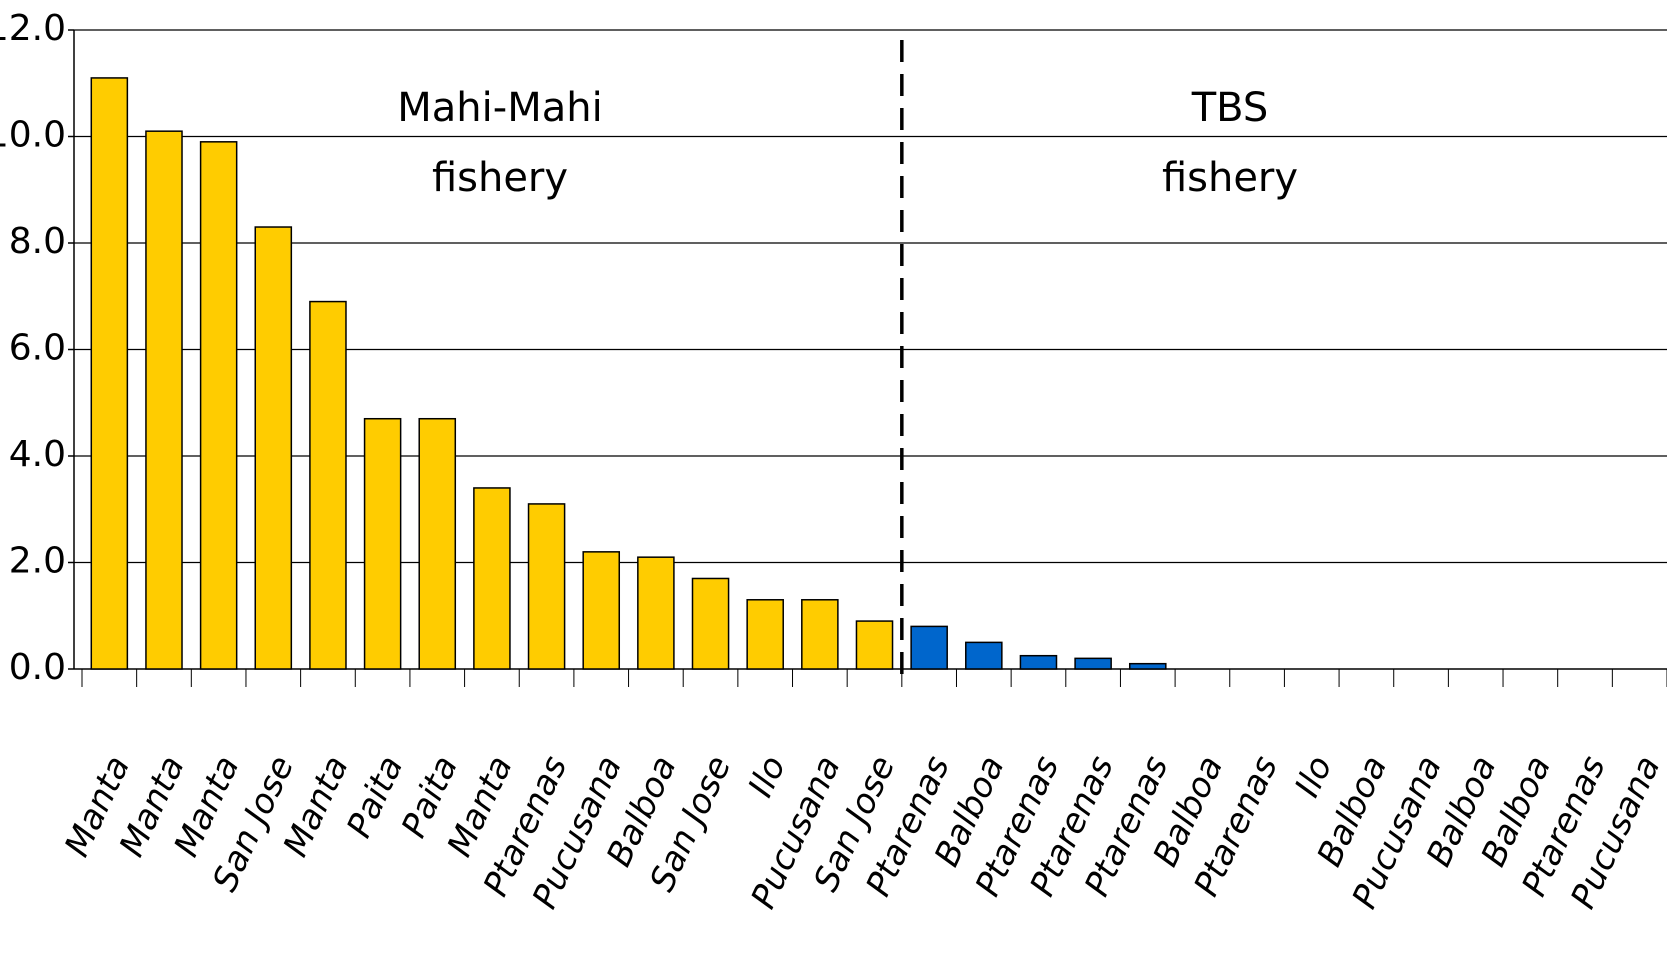 This screenshot has height=959, width=1667. Describe the element at coordinates (37, 348) in the screenshot. I see `y-tick-label: 6.0` at that location.